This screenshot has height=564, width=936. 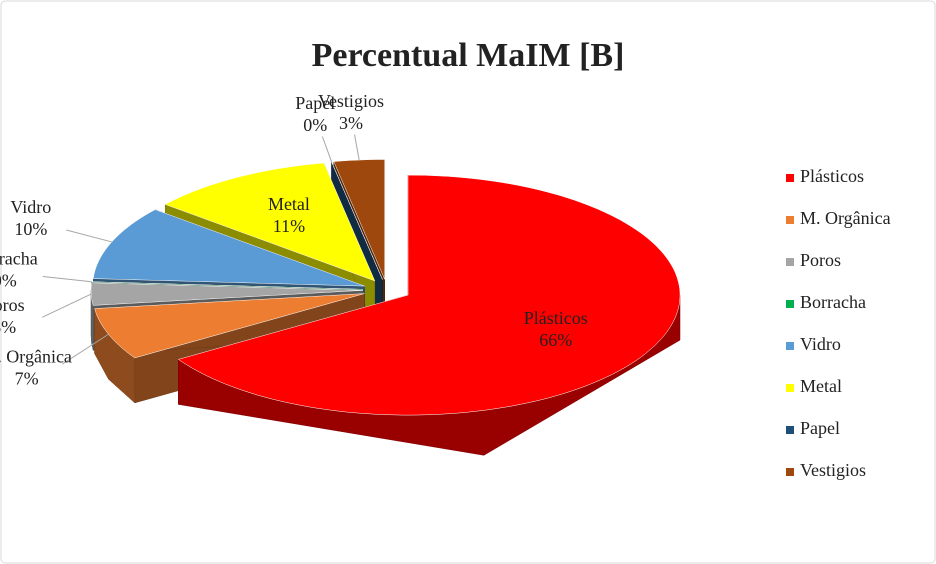 I want to click on data-label-name: M. Orgânica, so click(x=36, y=357).